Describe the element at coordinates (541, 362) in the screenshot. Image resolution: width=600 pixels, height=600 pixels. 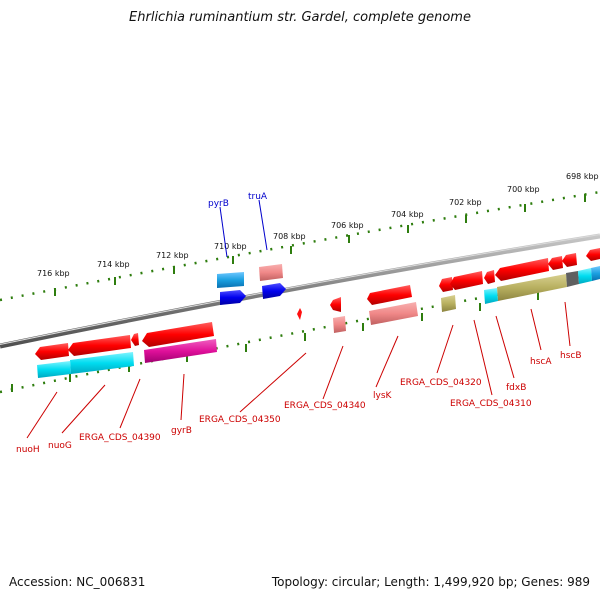
I see `gene-label-hscA: hscA` at that location.